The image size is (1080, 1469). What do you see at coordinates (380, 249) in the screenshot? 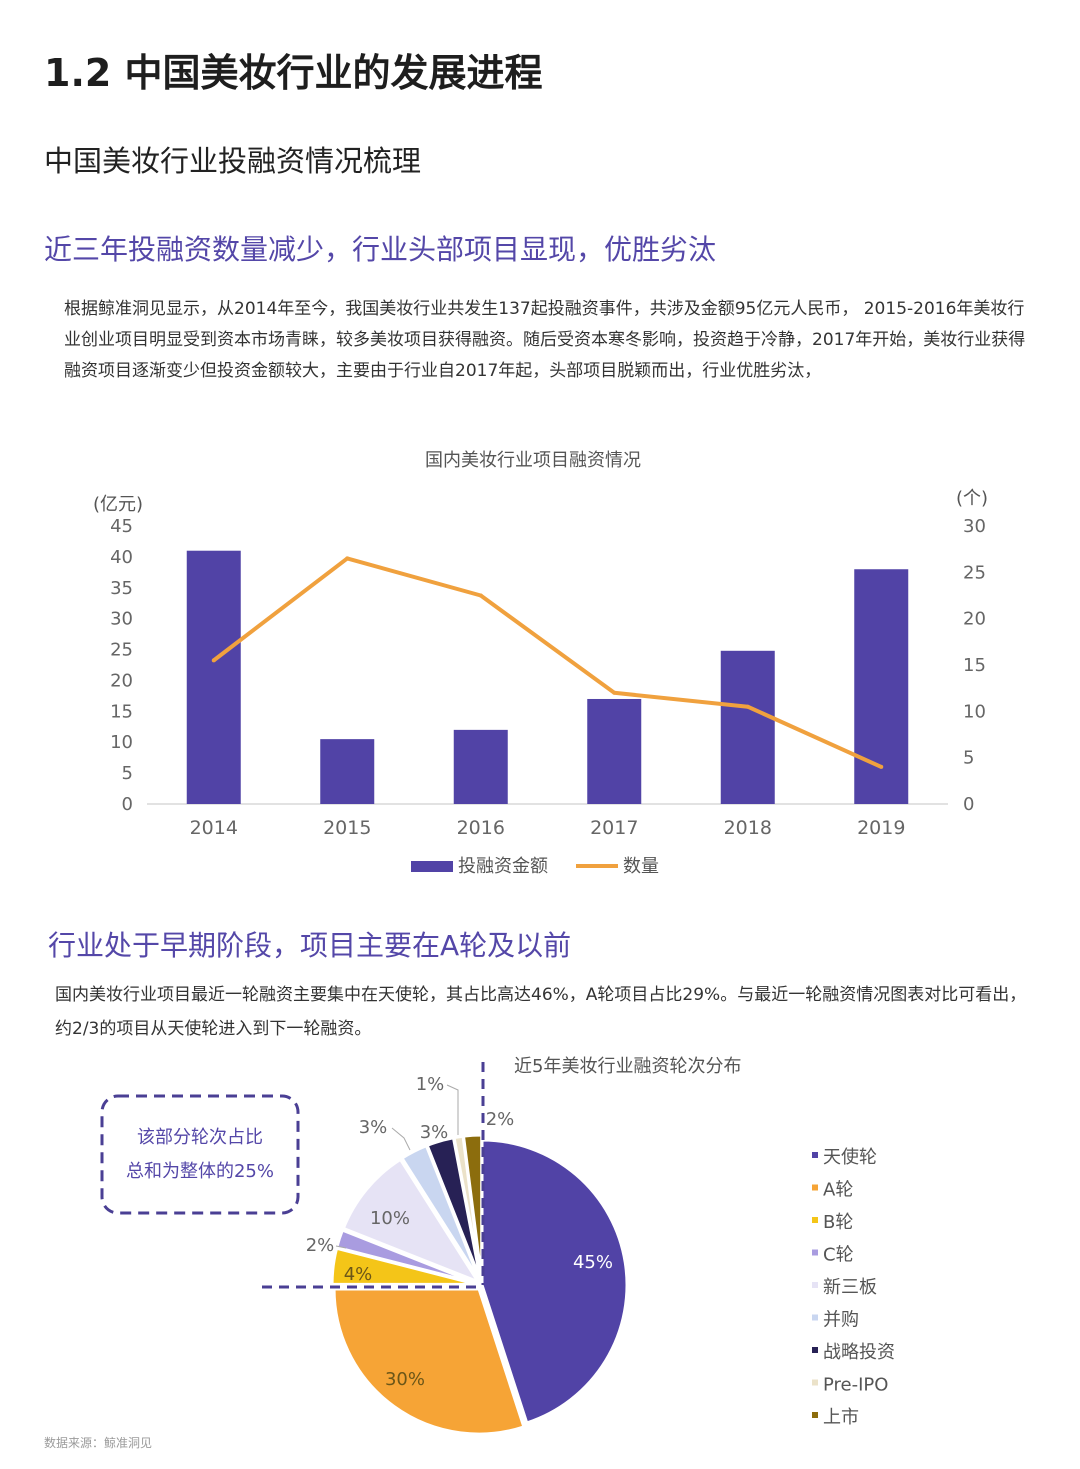
I see `heading-investment-trend: 近三年投融资数量减少，行业头部项目显现，优胜劣汰` at bounding box center [380, 249].